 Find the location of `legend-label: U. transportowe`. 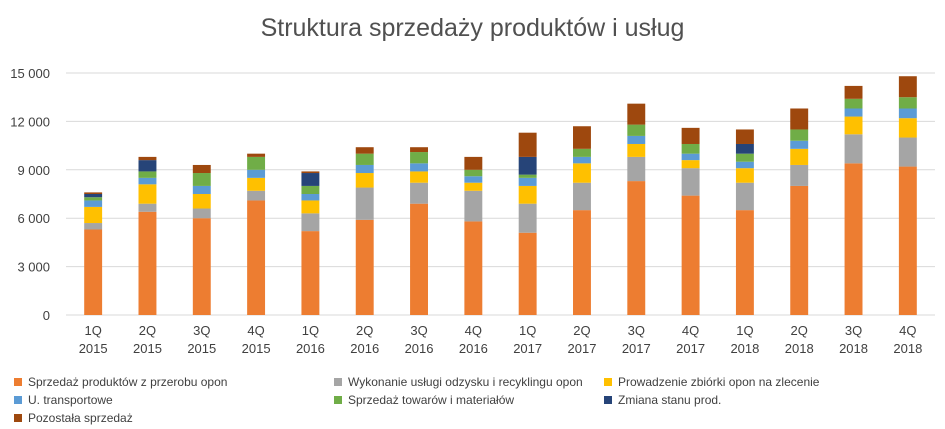

legend-label: U. transportowe is located at coordinates (70, 400).